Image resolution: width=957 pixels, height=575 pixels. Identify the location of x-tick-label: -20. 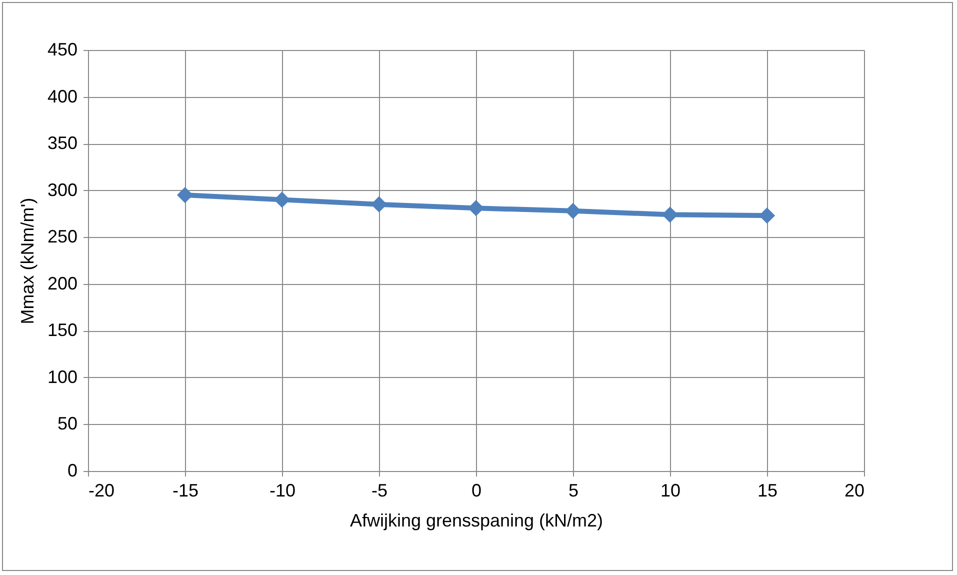
(101, 490).